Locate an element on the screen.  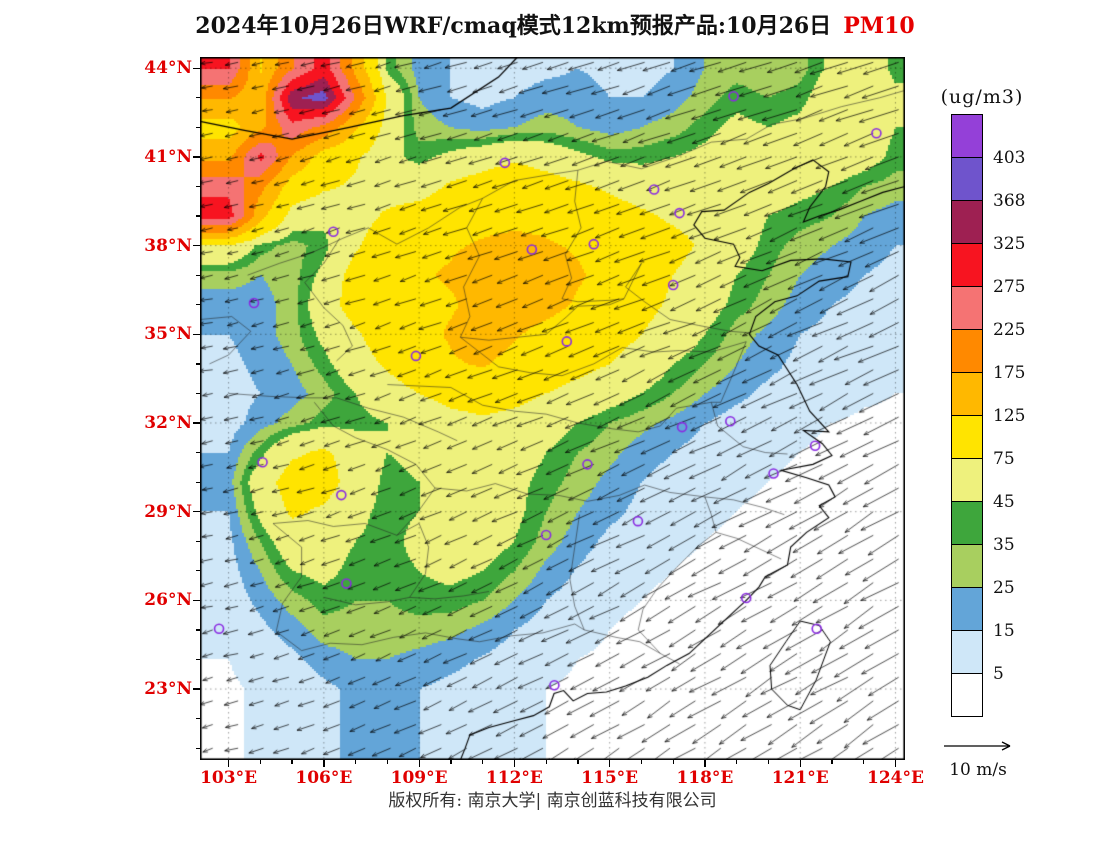
colorbar-tick-label: 45 is located at coordinates (1004, 502).